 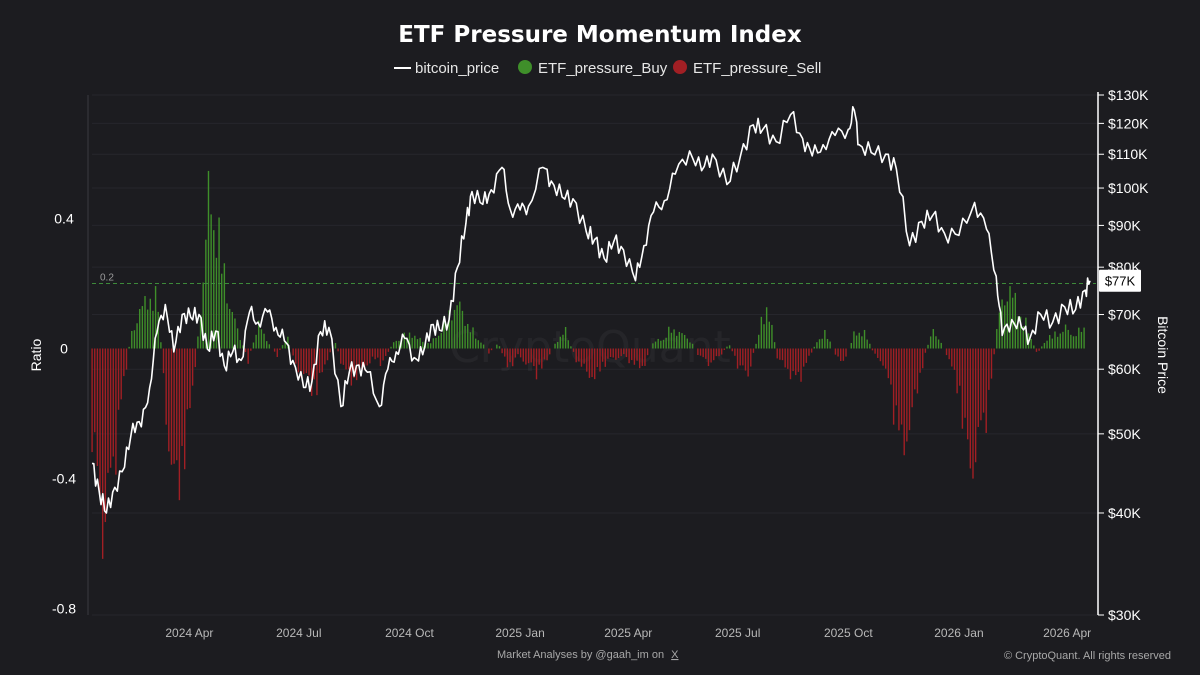 What do you see at coordinates (64, 414) in the screenshot?
I see `left-axis-ticks: 0.4 0 -0.4 -0.8` at bounding box center [64, 414].